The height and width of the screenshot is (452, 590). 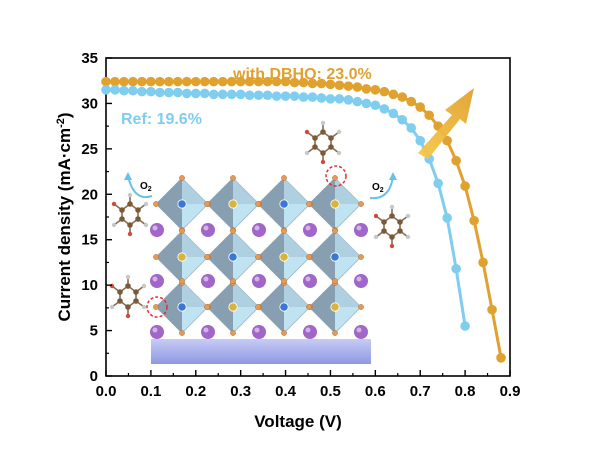 What do you see at coordinates (392, 226) in the screenshot?
I see `dbhq-molecule-right` at bounding box center [392, 226].